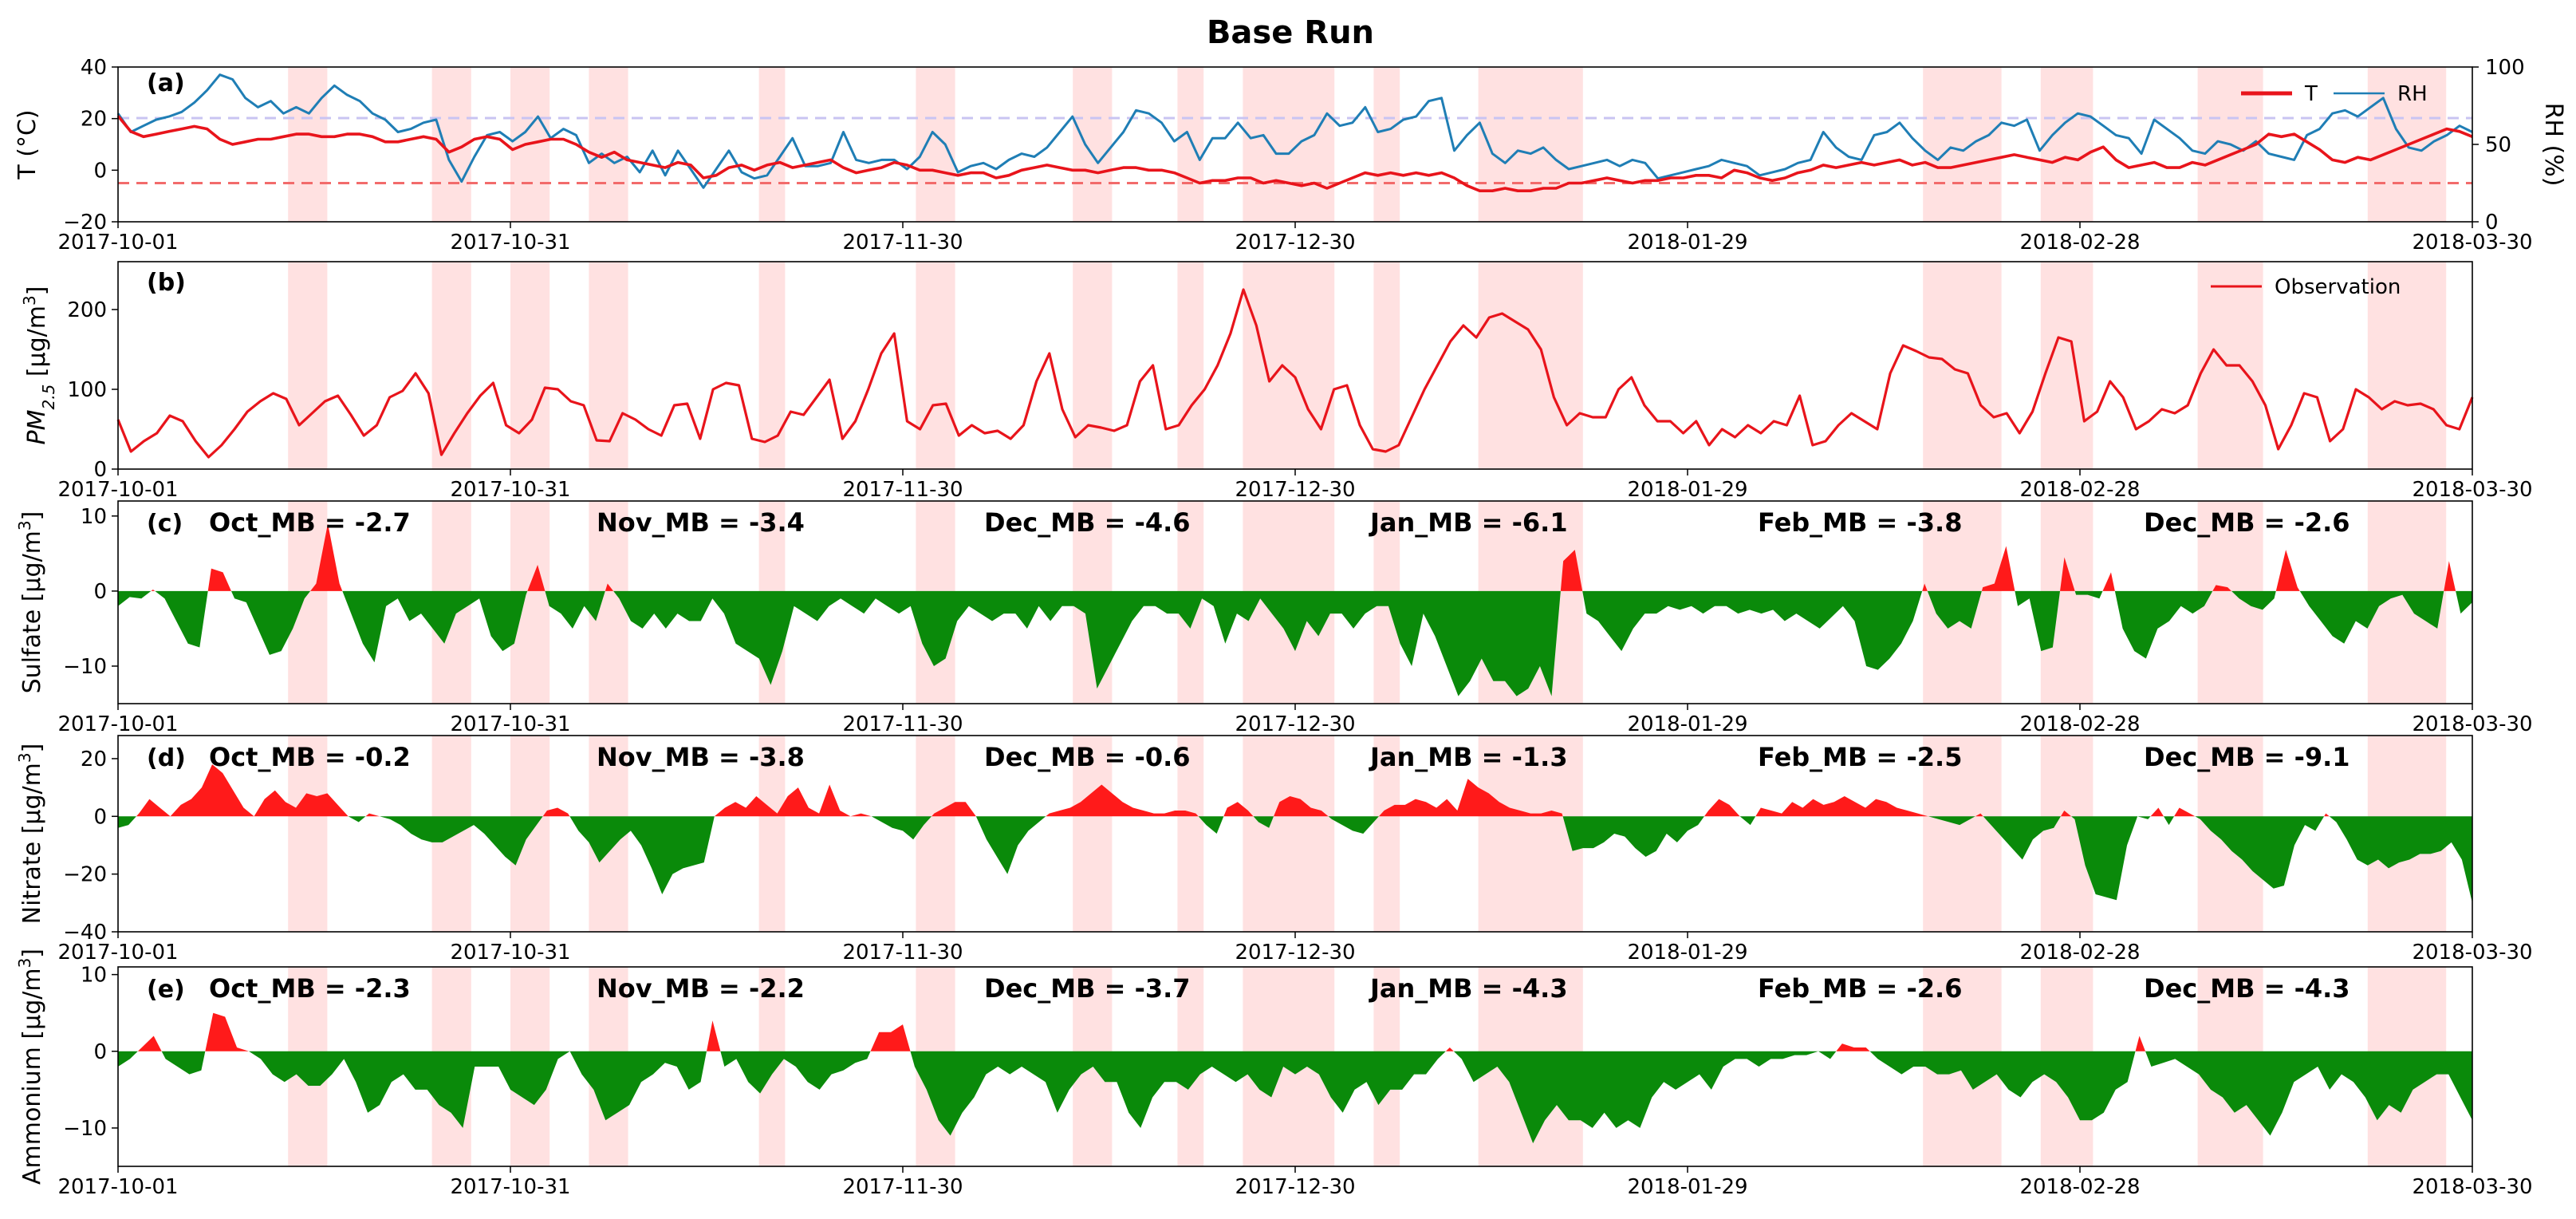  I want to click on monthly-mean-bias-label: Nov_MB = -3.8, so click(701, 757).